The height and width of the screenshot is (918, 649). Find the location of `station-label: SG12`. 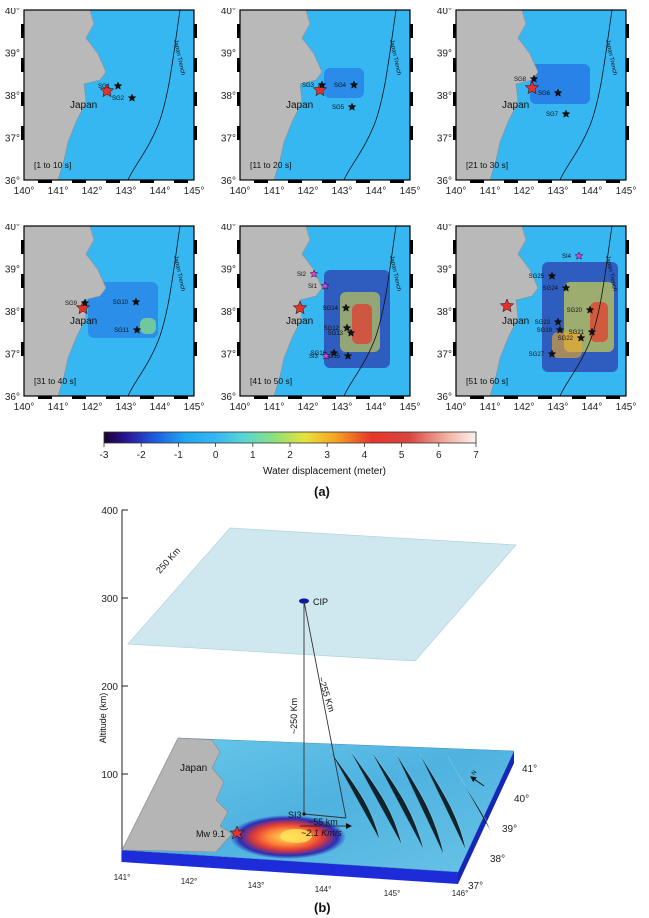

station-label: SG12 is located at coordinates (332, 329).